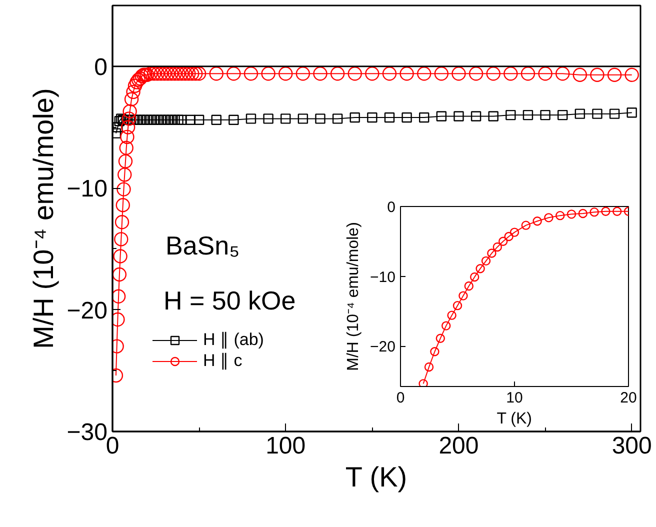  What do you see at coordinates (458, 446) in the screenshot?
I see `x-tick-label: 200` at bounding box center [458, 446].